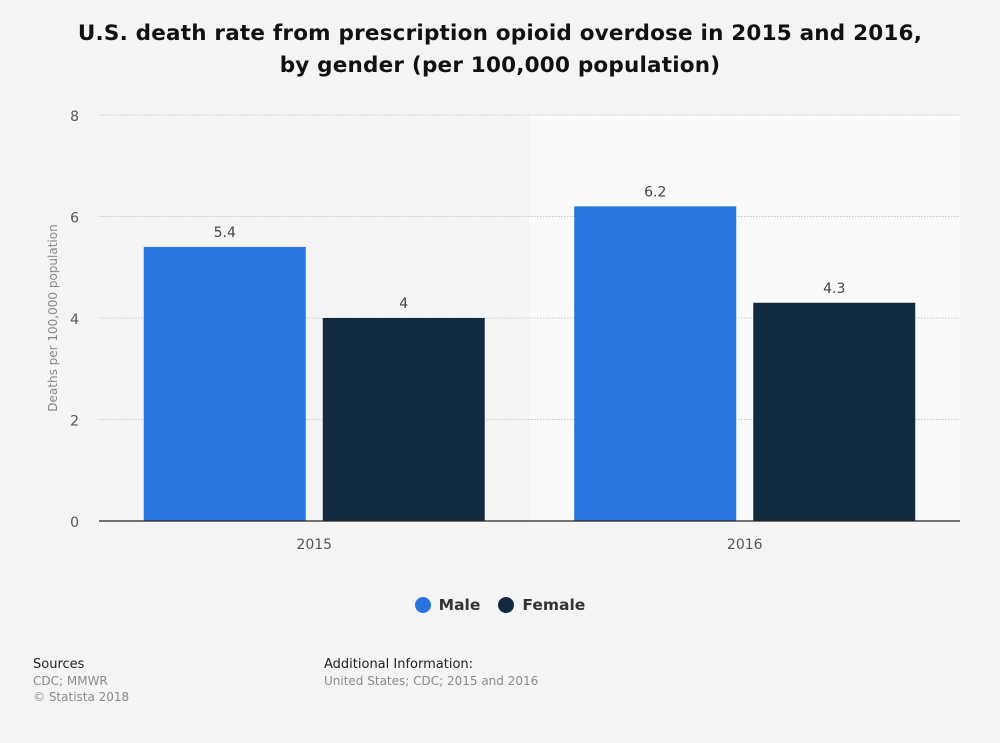  Describe the element at coordinates (403, 304) in the screenshot. I see `data-label-female-2015: 4` at that location.